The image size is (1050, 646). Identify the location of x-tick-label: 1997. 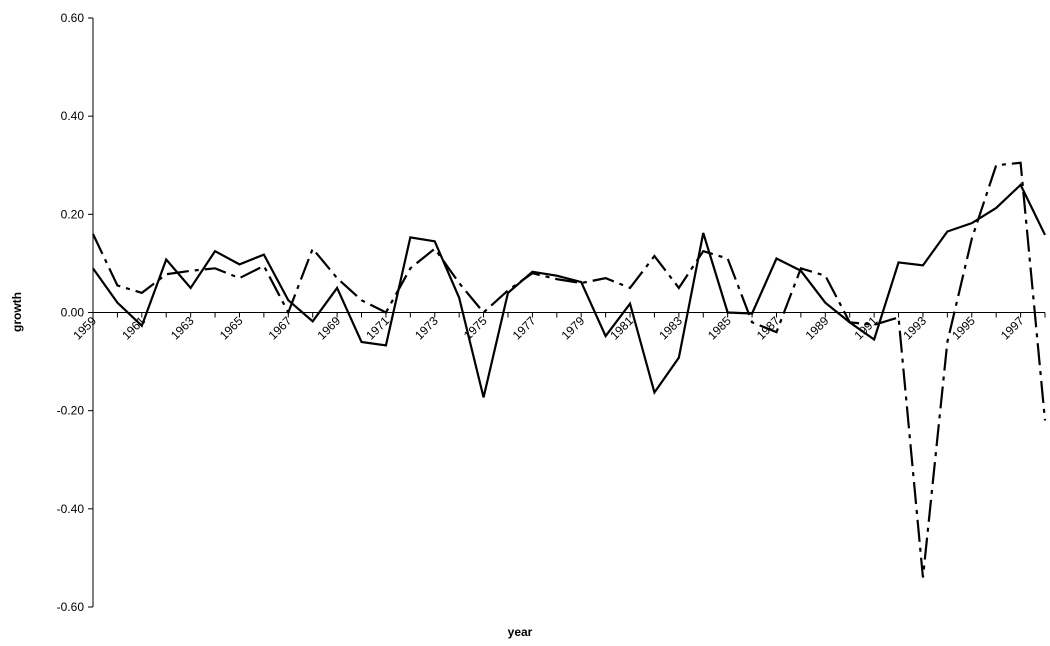
(1012, 327).